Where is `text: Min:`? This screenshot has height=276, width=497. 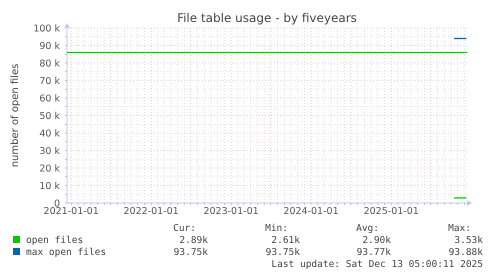 text: Min: is located at coordinates (276, 228).